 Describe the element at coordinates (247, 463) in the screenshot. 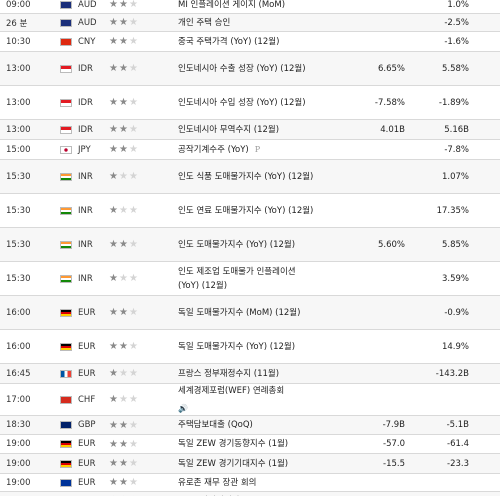

I see `event-cell: 독일 ZEW 경기기대지수 (1월)` at that location.